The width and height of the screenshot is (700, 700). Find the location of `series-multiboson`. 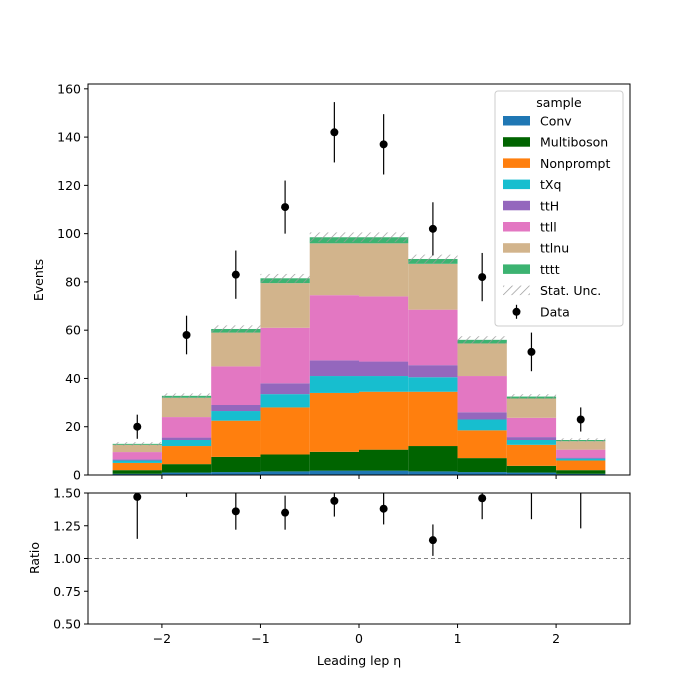

series-multiboson is located at coordinates (359, 460).